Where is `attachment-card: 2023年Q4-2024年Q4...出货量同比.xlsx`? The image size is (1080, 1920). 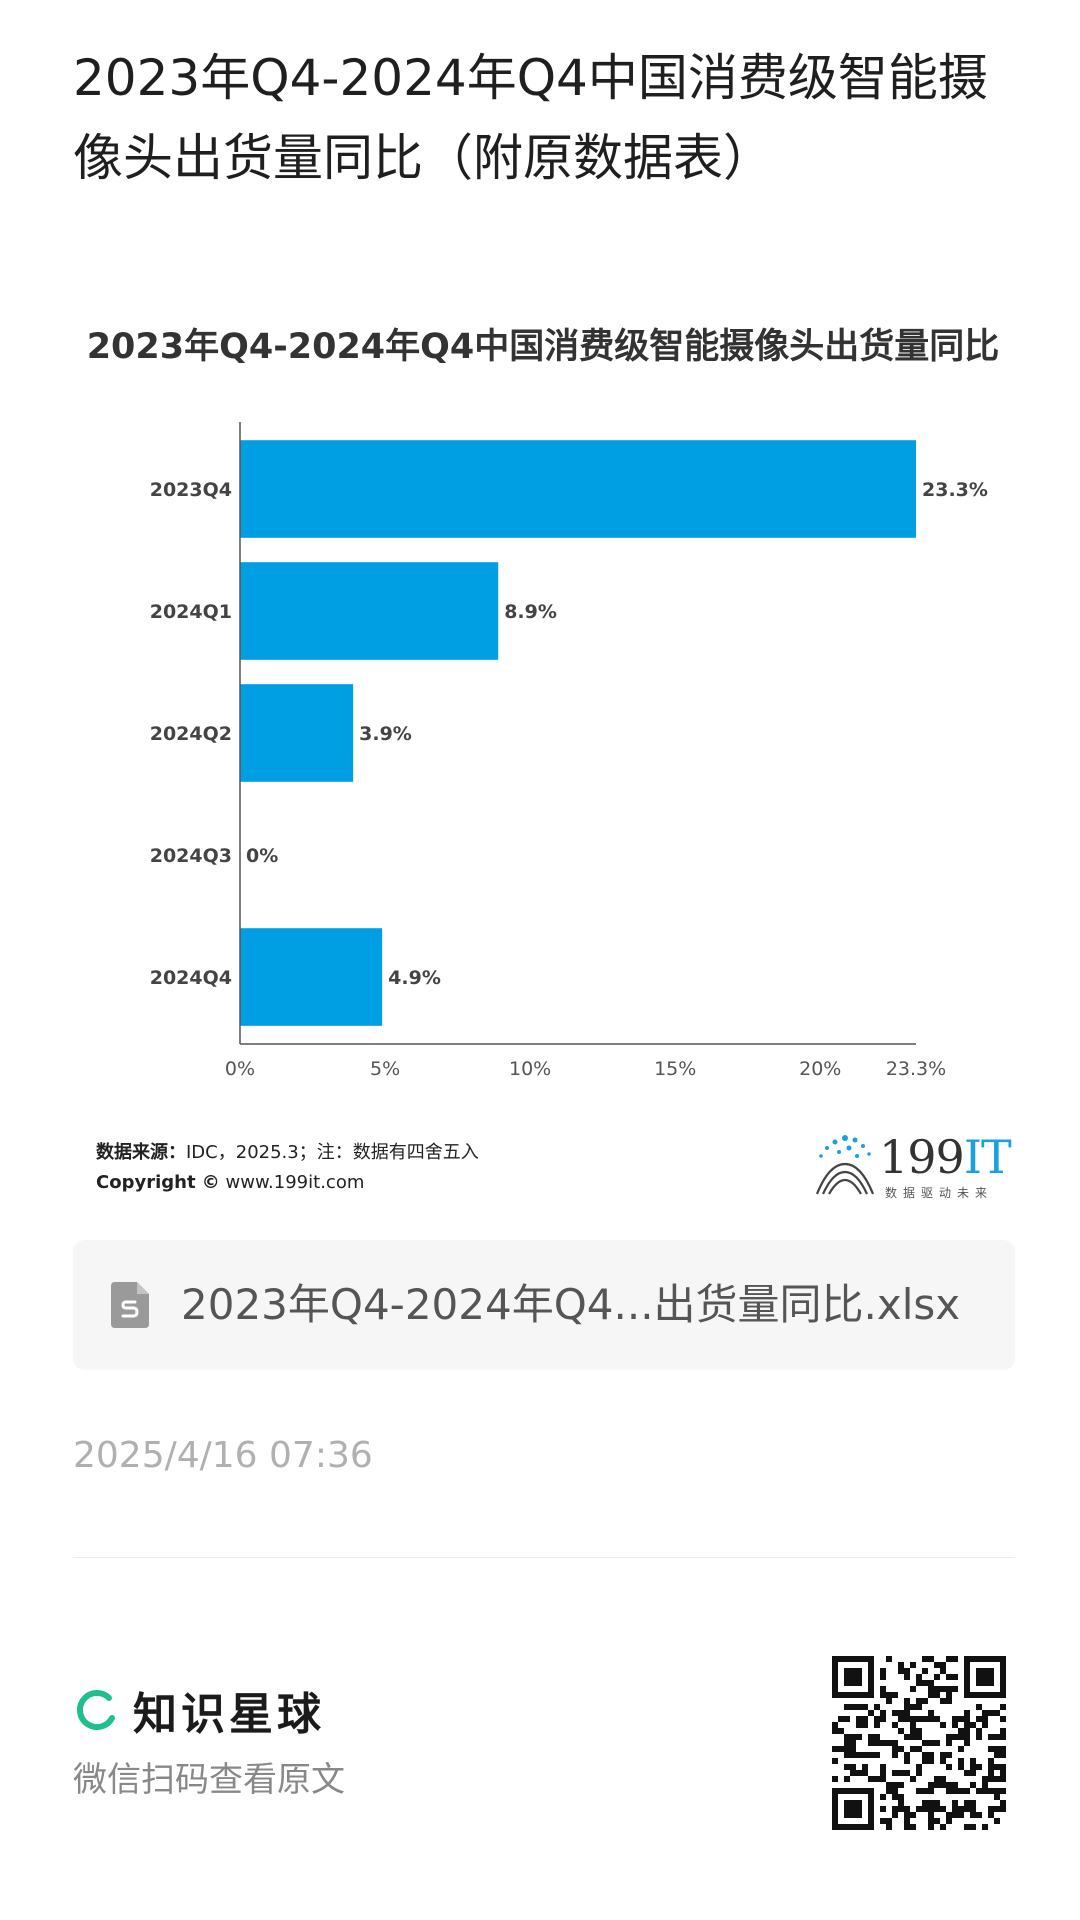 attachment-card: 2023年Q4-2024年Q4...出货量同比.xlsx is located at coordinates (544, 1305).